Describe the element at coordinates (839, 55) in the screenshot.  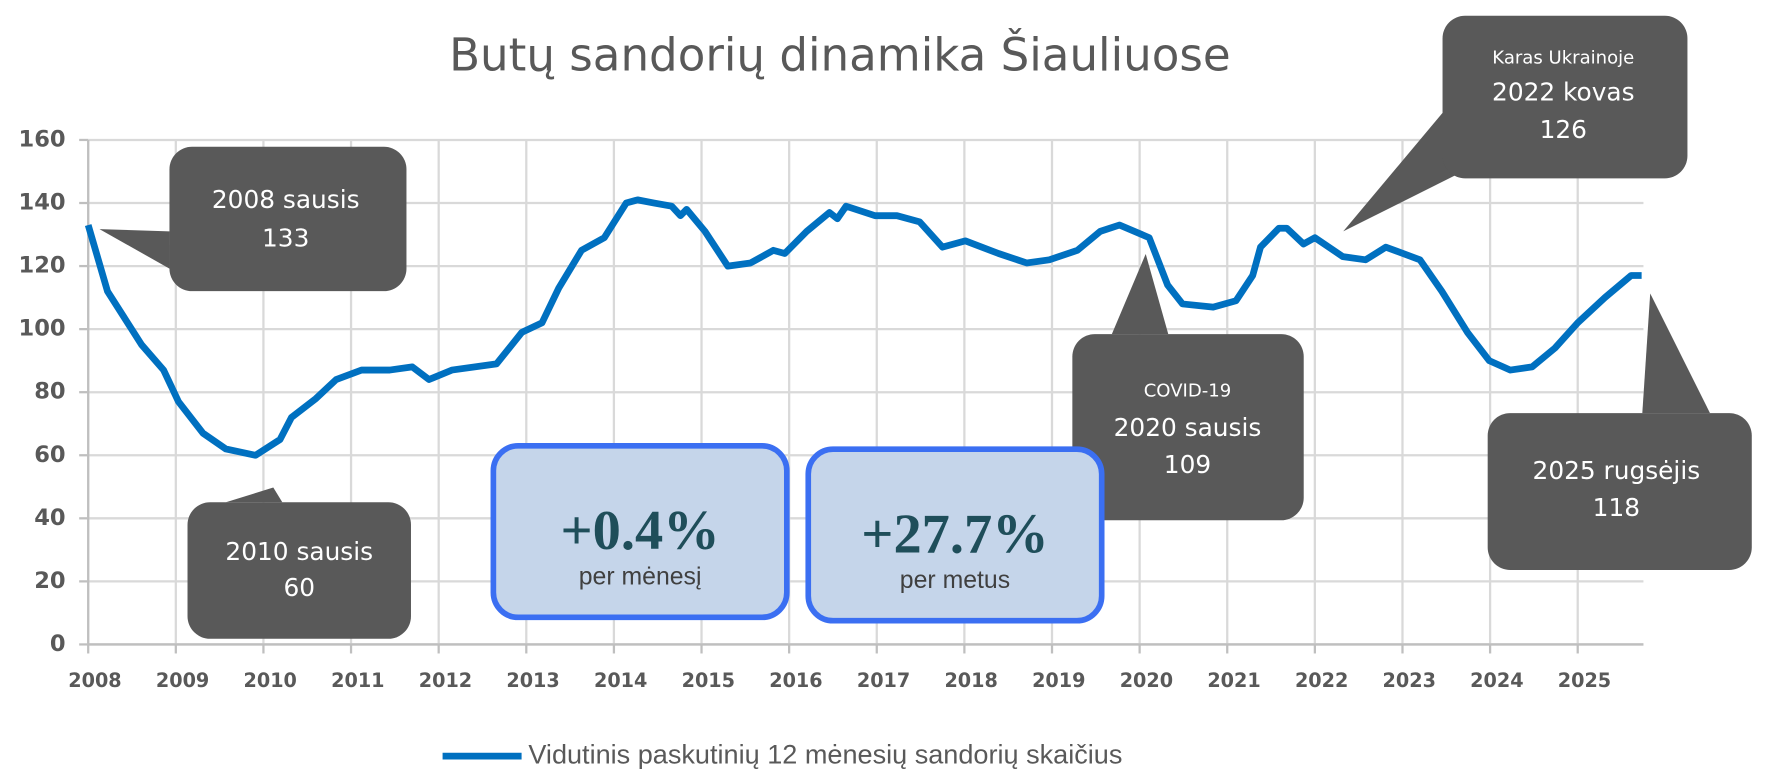
I see `chart-title: Butų sandorių dinamika Šiauliuose` at that location.